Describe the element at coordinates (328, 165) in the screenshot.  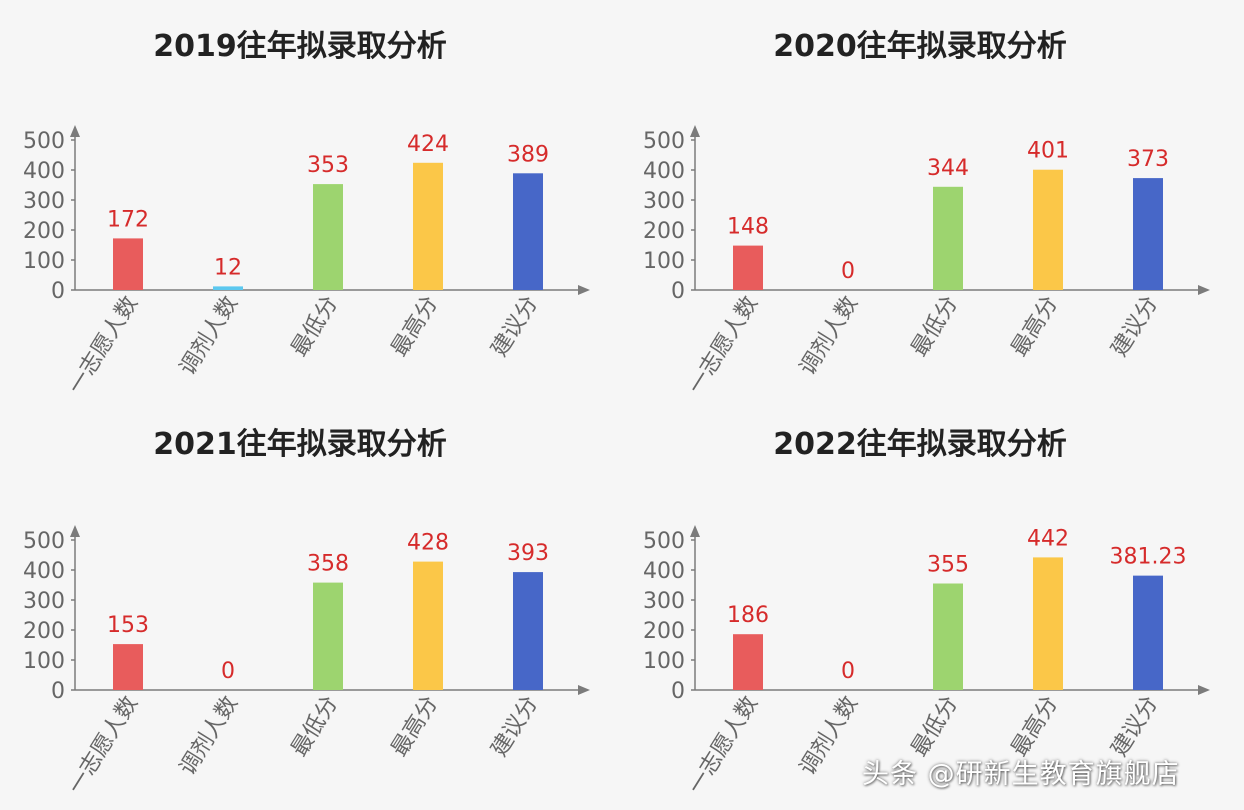
I see `bar-value-label: 353` at that location.